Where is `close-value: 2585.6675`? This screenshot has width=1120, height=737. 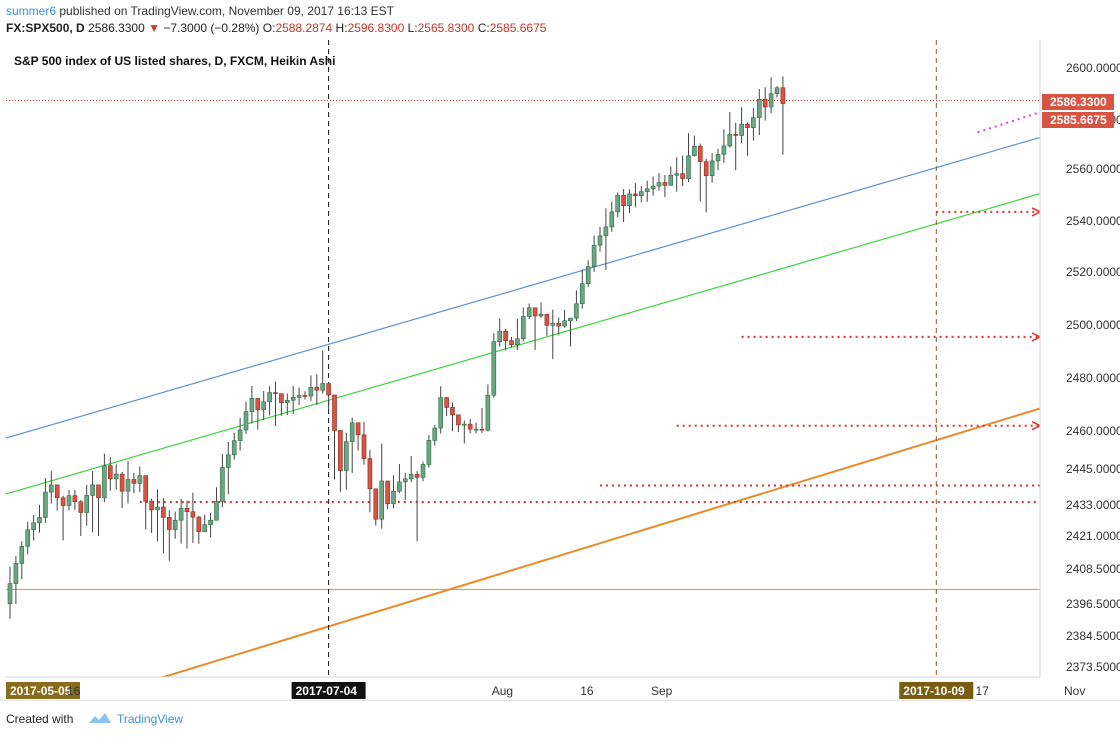 close-value: 2585.6675 is located at coordinates (518, 28).